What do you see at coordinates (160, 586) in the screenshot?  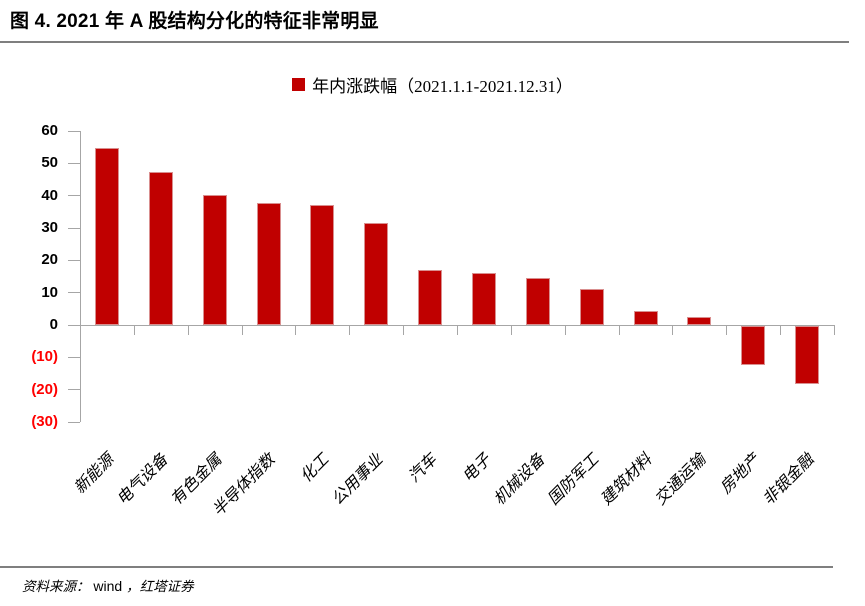 I see `source-broker: ，红塔证券` at bounding box center [160, 586].